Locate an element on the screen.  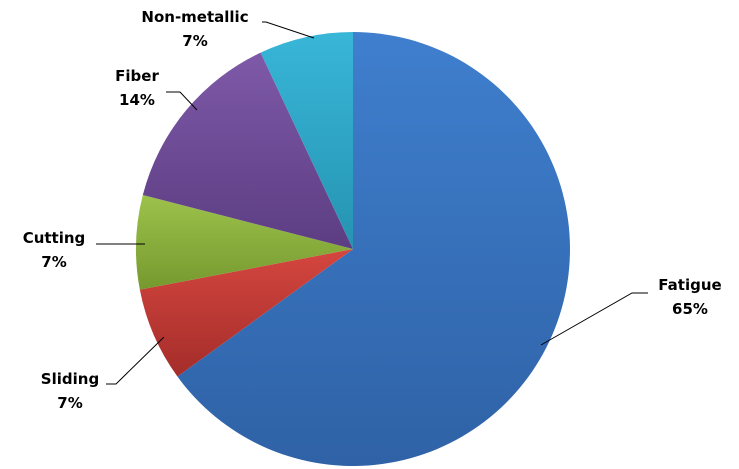
leader-line-fatigue is located at coordinates (594, 319).